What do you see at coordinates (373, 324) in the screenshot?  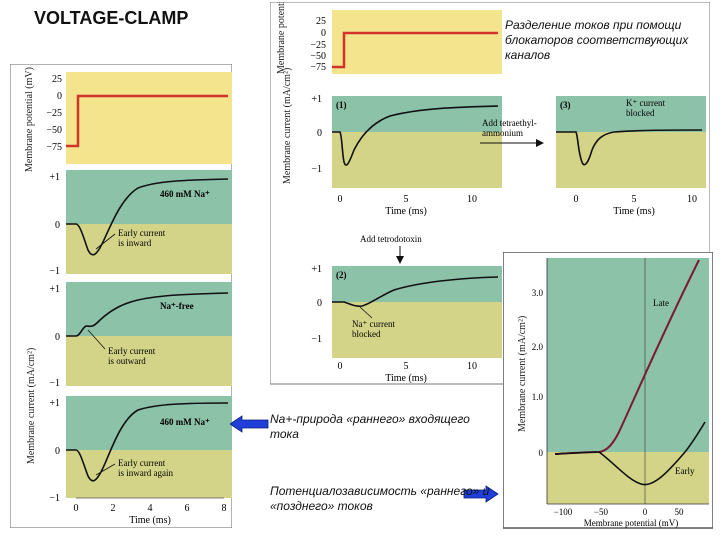 I see `center-trace2-annot-1: Na⁺ current` at bounding box center [373, 324].